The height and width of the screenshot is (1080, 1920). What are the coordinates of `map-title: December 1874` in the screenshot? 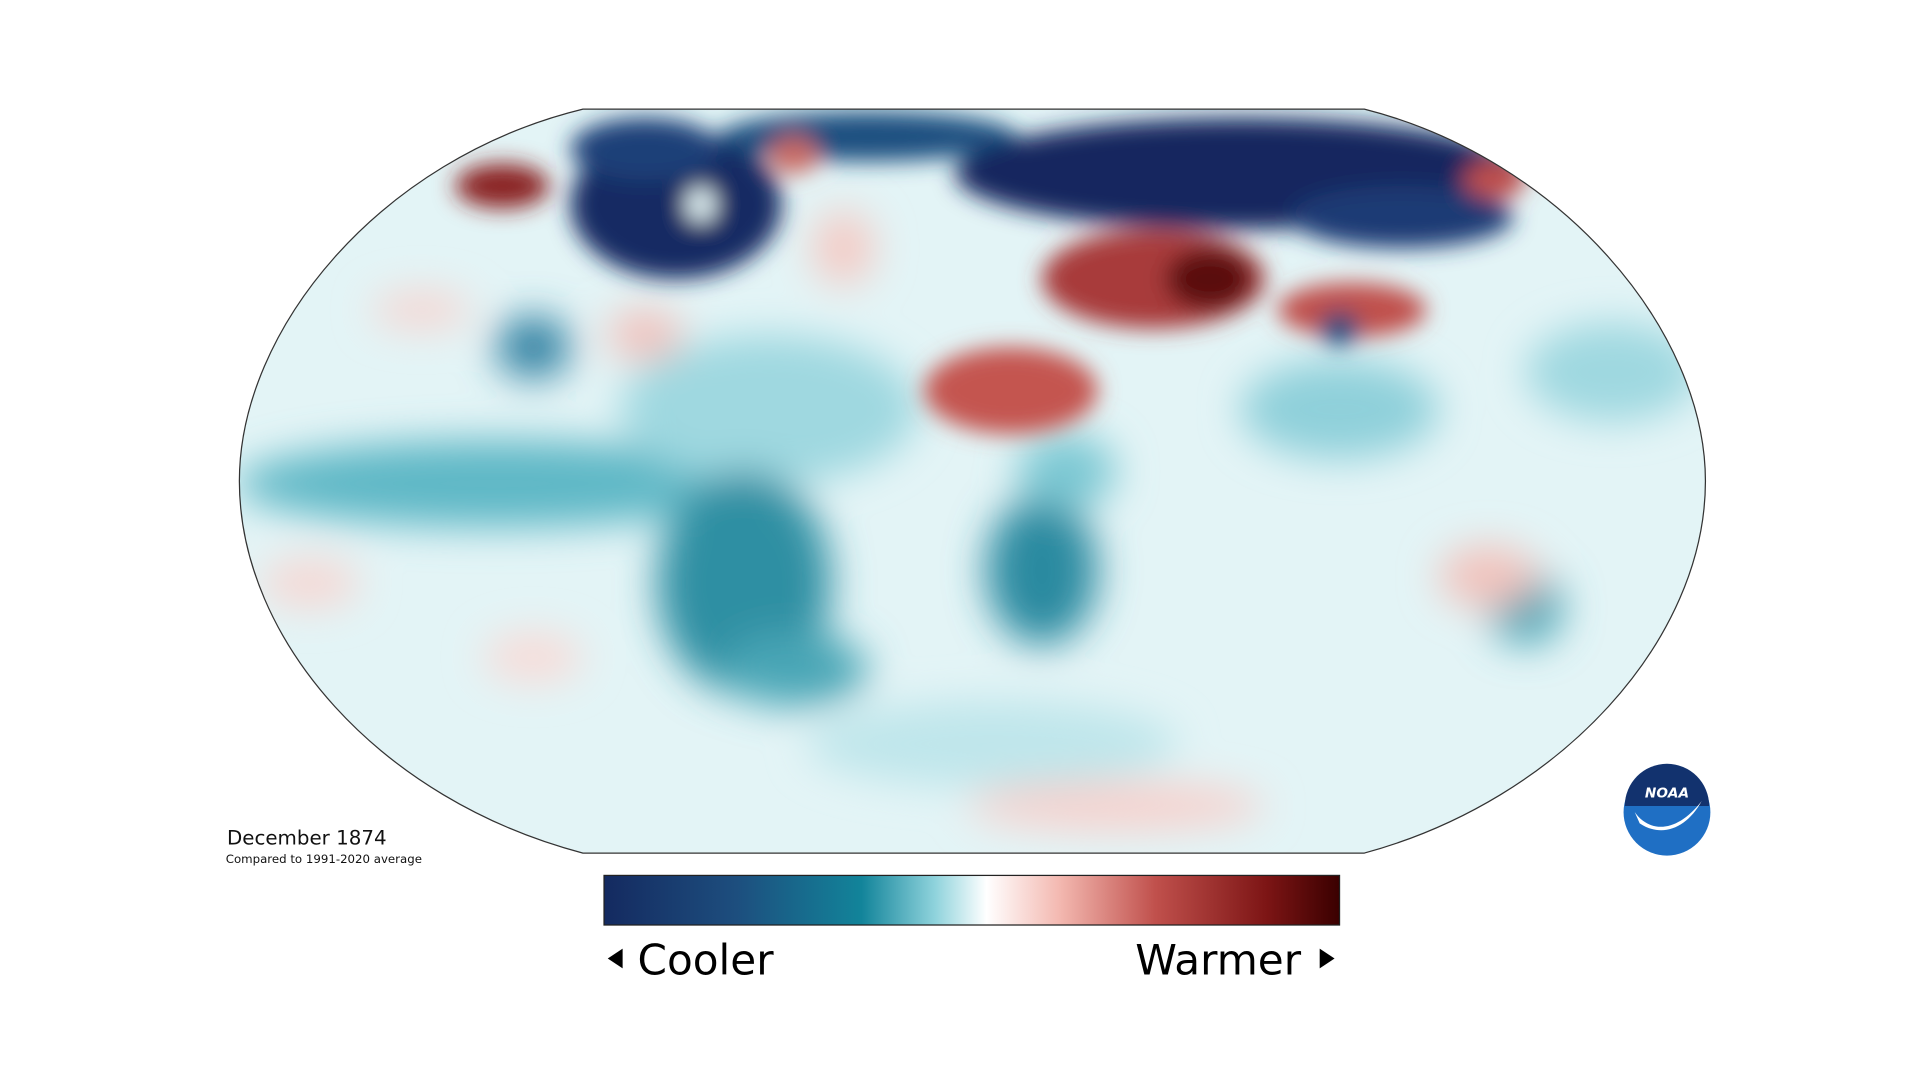 It's located at (307, 837).